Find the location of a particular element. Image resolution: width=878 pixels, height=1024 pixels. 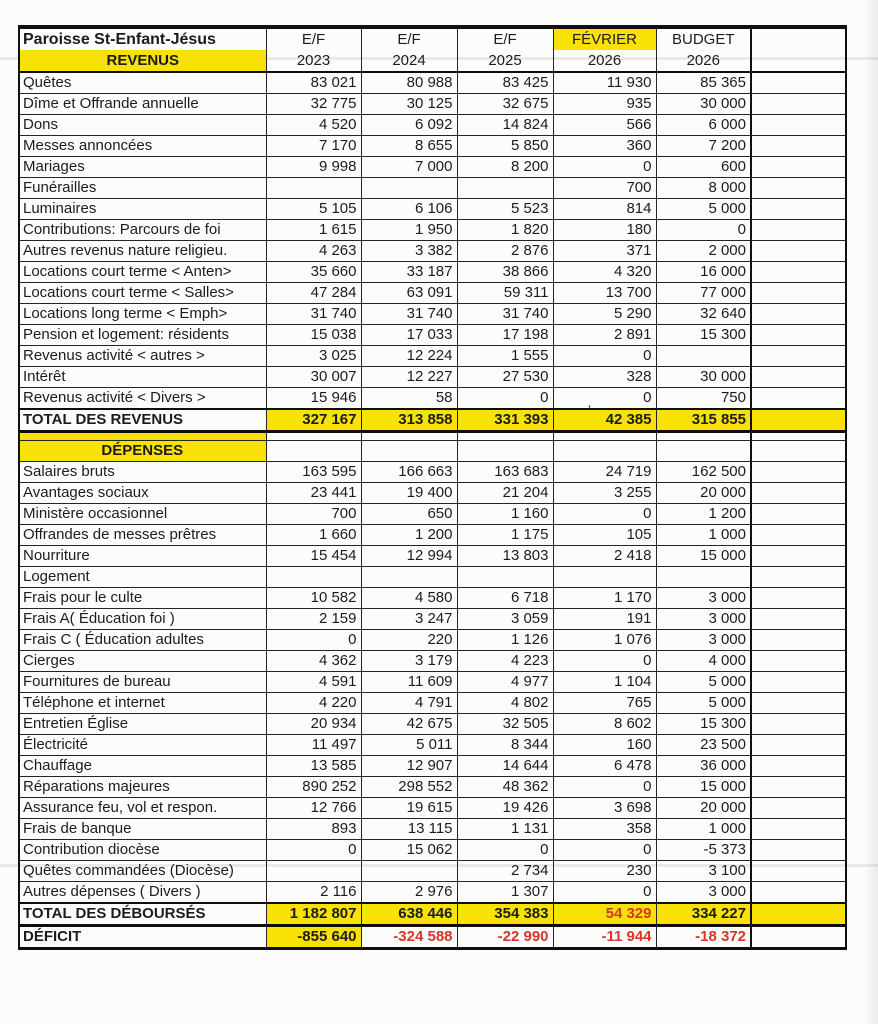

value-cell: 220 is located at coordinates (409, 640).